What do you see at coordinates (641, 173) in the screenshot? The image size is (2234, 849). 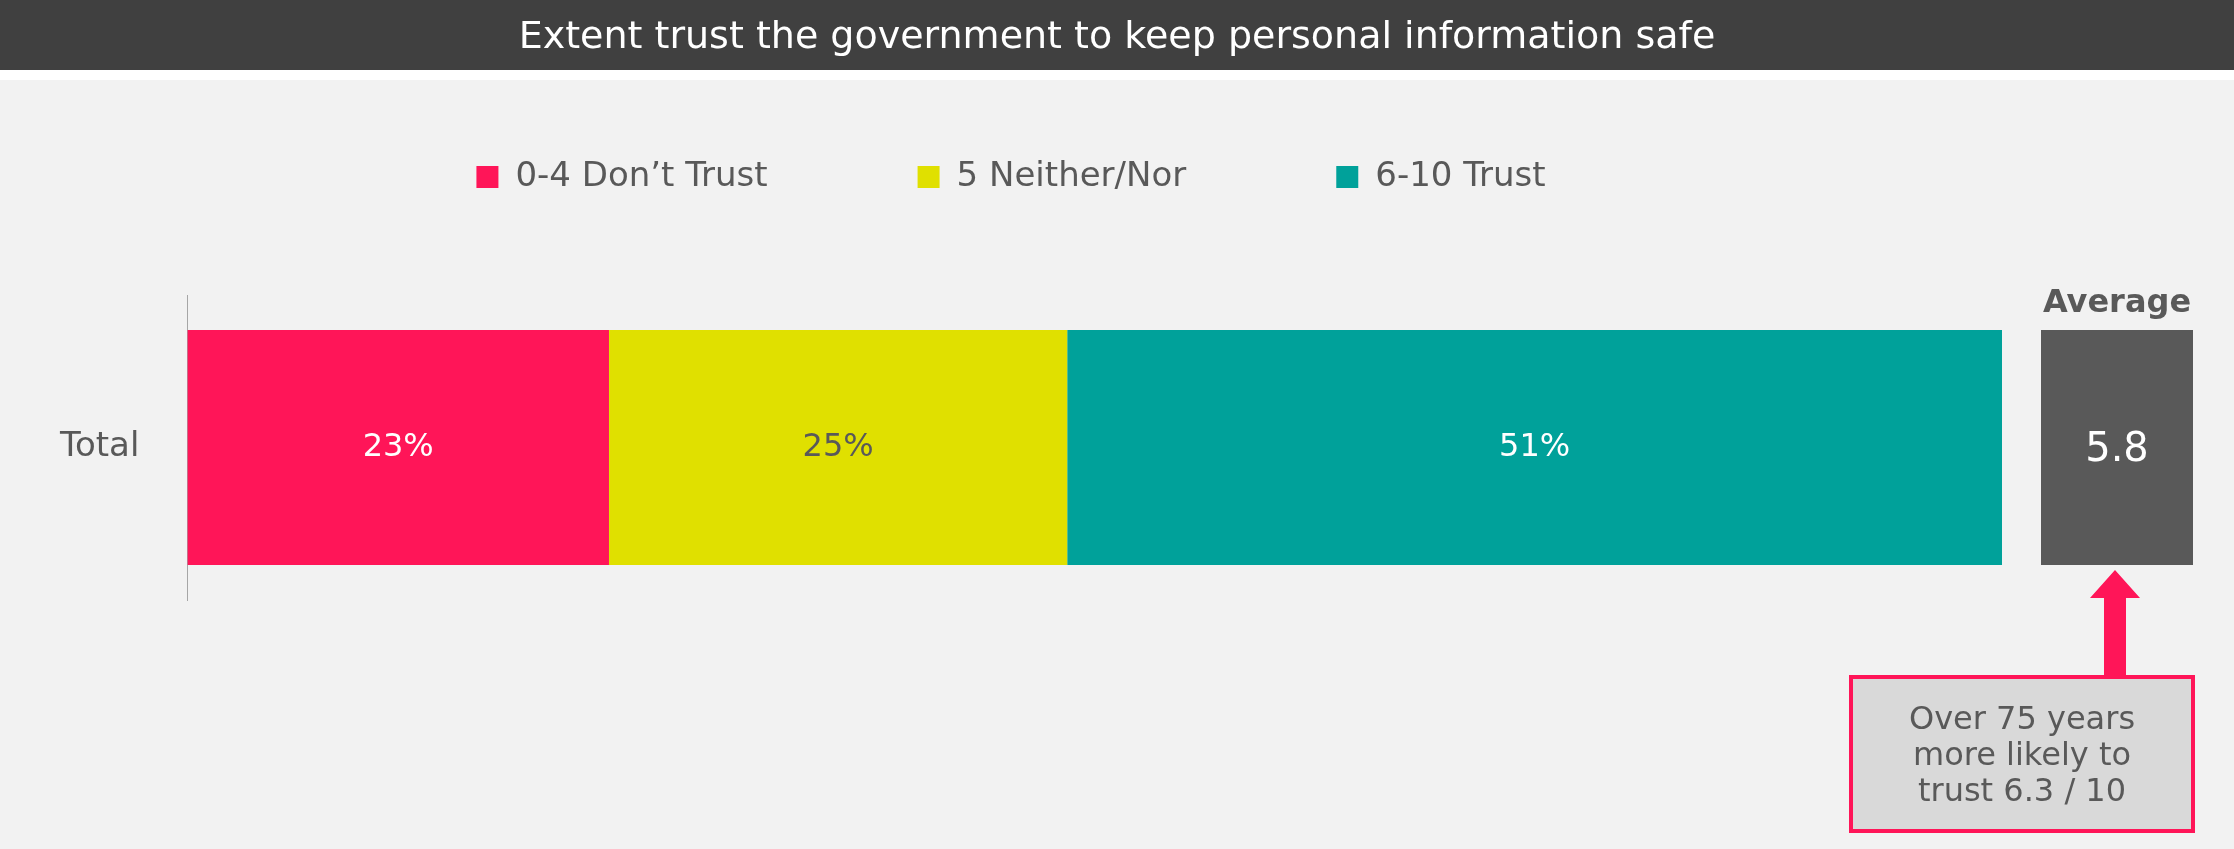 I see `legend-label: 0-4 Don’t Trust` at bounding box center [641, 173].